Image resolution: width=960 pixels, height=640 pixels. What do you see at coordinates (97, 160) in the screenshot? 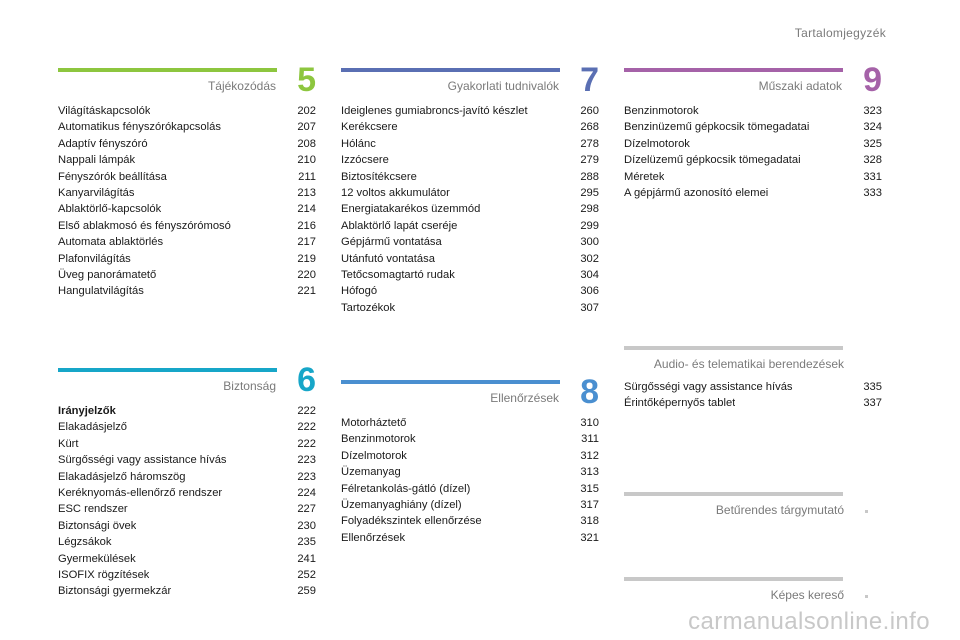
I see `entry-label: Nappali lámpák` at bounding box center [97, 160].